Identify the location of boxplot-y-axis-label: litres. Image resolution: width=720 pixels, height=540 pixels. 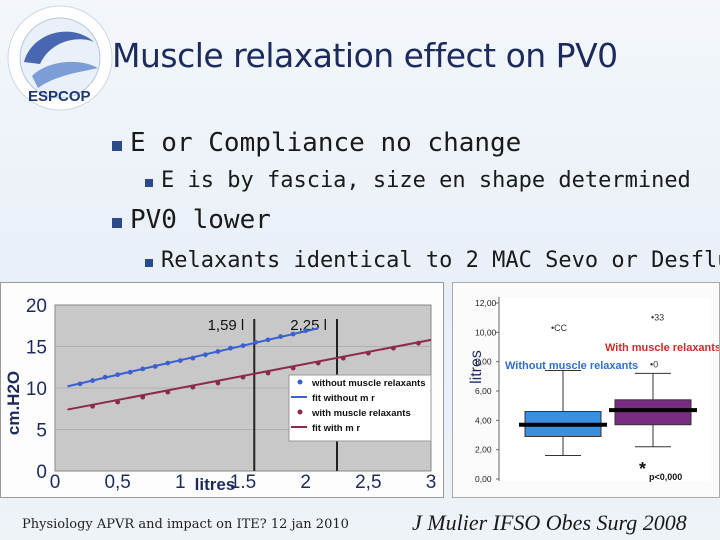
(476, 367).